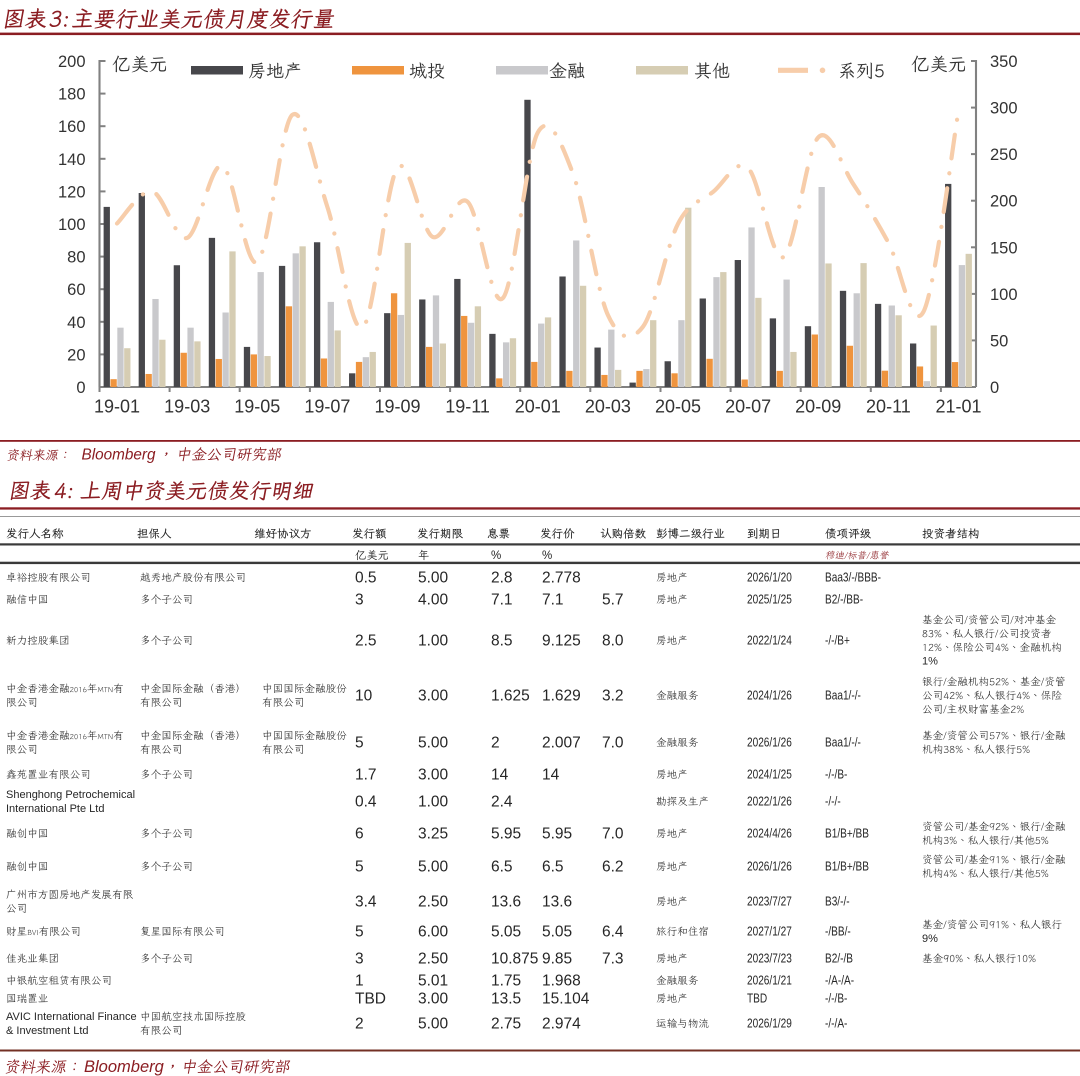  I want to click on svg-text: 14, so click(551, 775).